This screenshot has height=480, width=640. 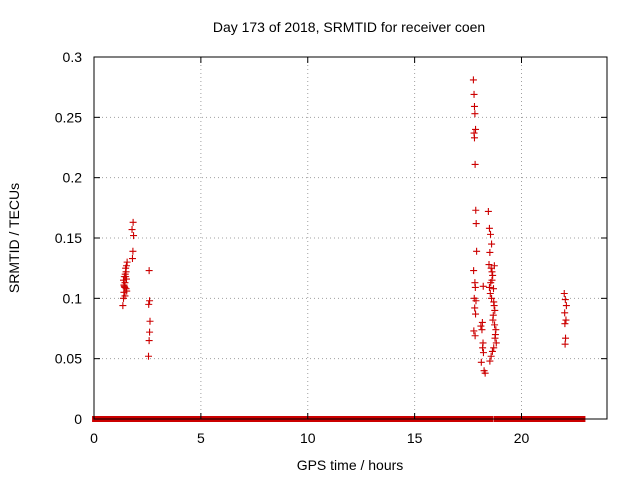 I want to click on y-tick-label: 0, so click(x=78, y=419).